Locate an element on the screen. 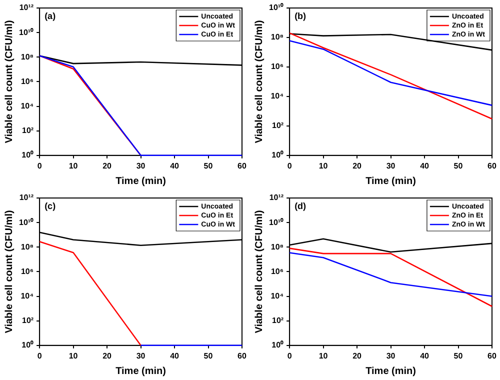 The width and height of the screenshot is (500, 380). annotation: (c) is located at coordinates (50, 205).